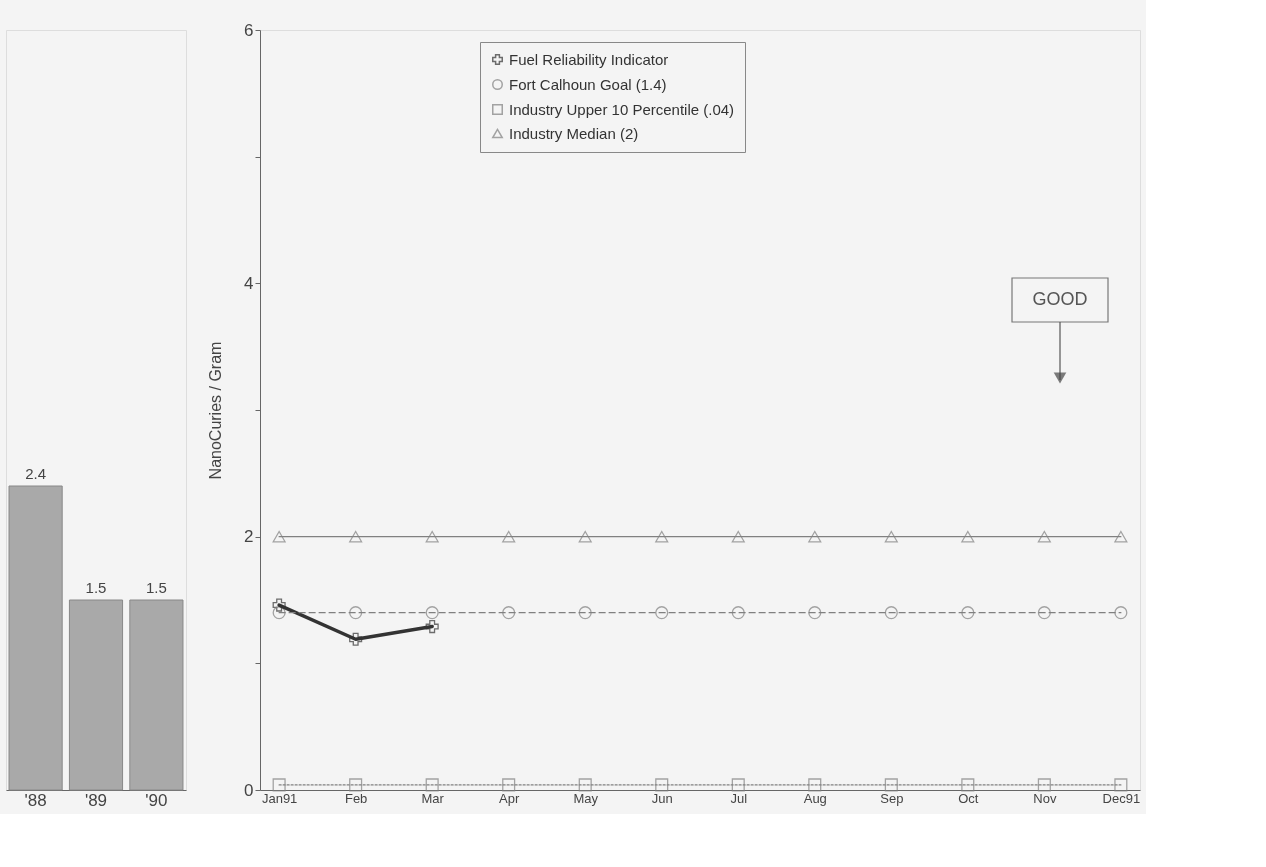 The image size is (1266, 867). What do you see at coordinates (622, 109) in the screenshot?
I see `legend-label: Industry Upper 10 Percentile (.04)` at bounding box center [622, 109].